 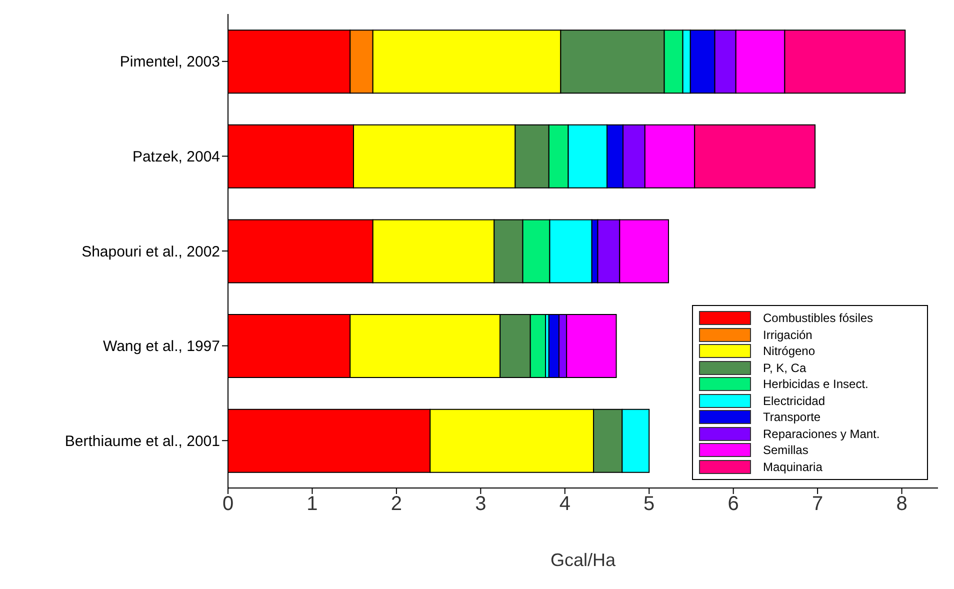 What do you see at coordinates (902, 504) in the screenshot?
I see `x-tick-label: 8` at bounding box center [902, 504].